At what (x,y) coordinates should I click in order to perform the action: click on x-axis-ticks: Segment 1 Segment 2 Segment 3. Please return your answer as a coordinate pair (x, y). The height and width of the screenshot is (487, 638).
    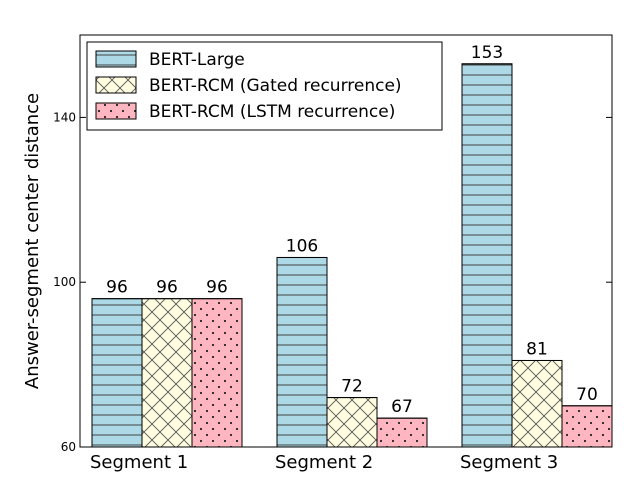
    Looking at the image, I should click on (324, 462).